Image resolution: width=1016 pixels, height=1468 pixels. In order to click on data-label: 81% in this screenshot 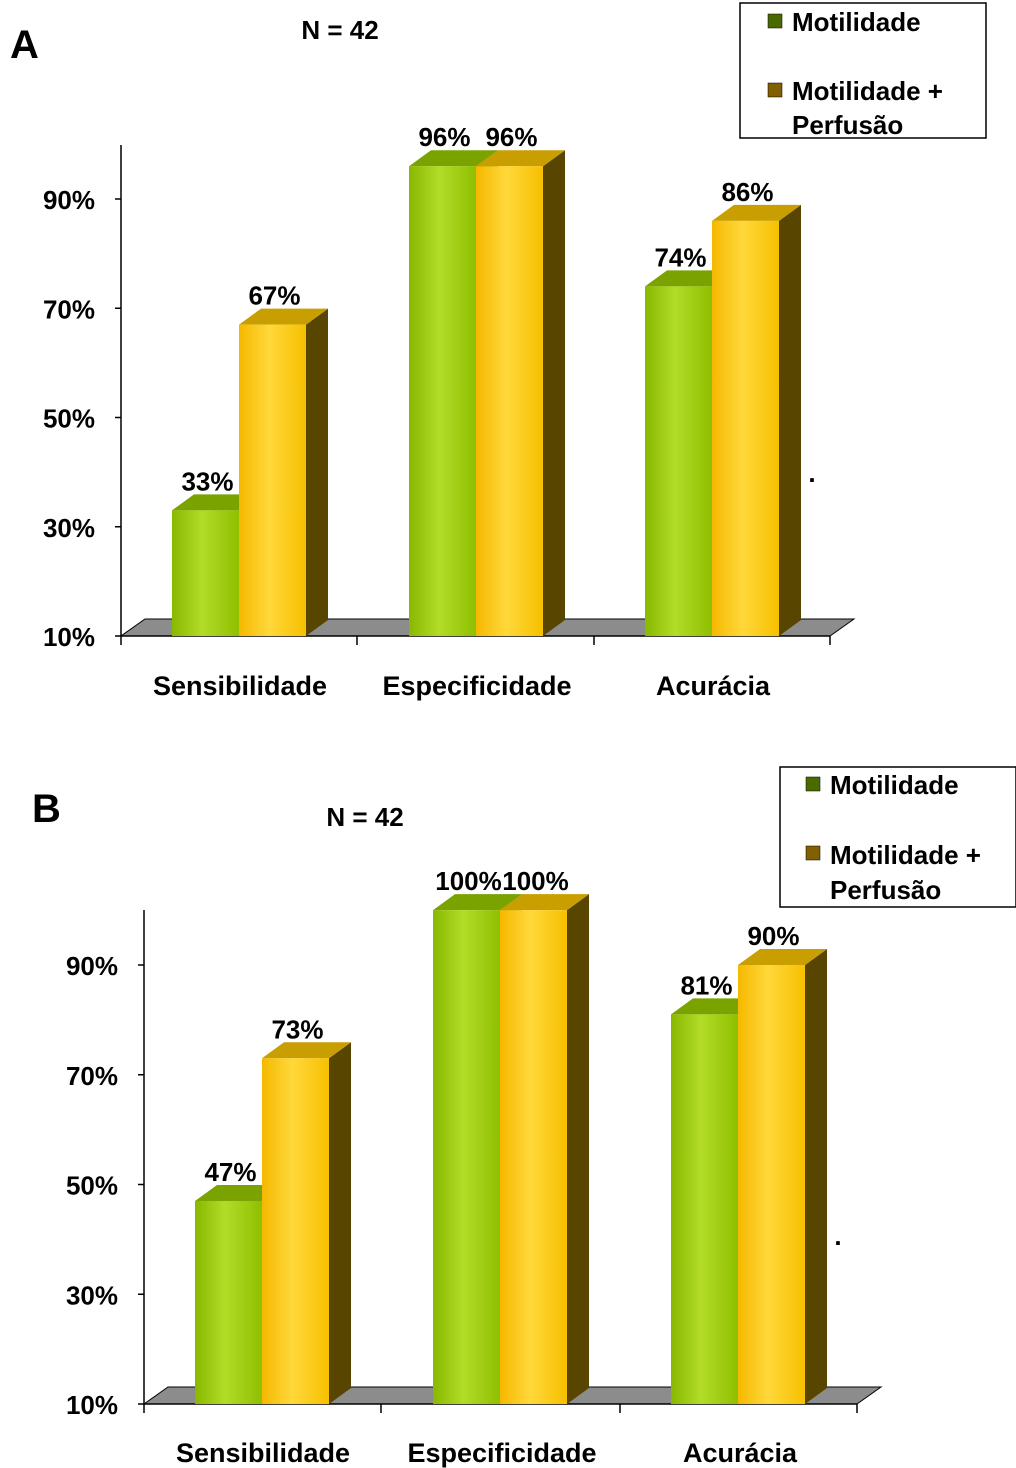, I will do `click(706, 985)`.